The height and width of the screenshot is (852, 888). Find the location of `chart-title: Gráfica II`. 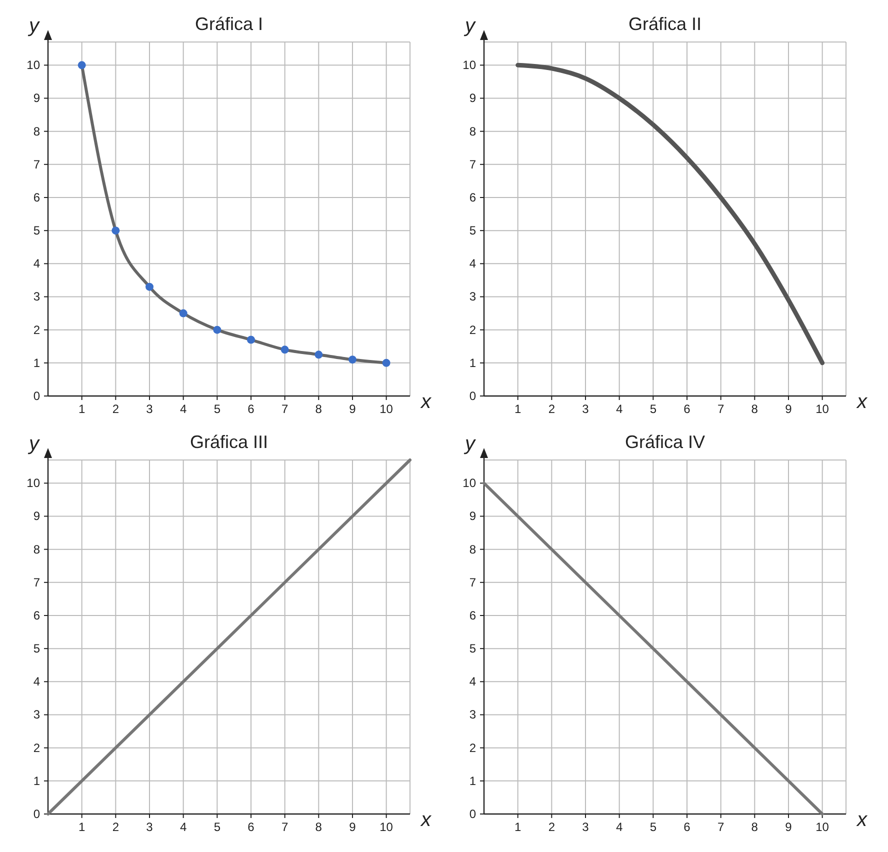

chart-title: Gráfica II is located at coordinates (665, 24).